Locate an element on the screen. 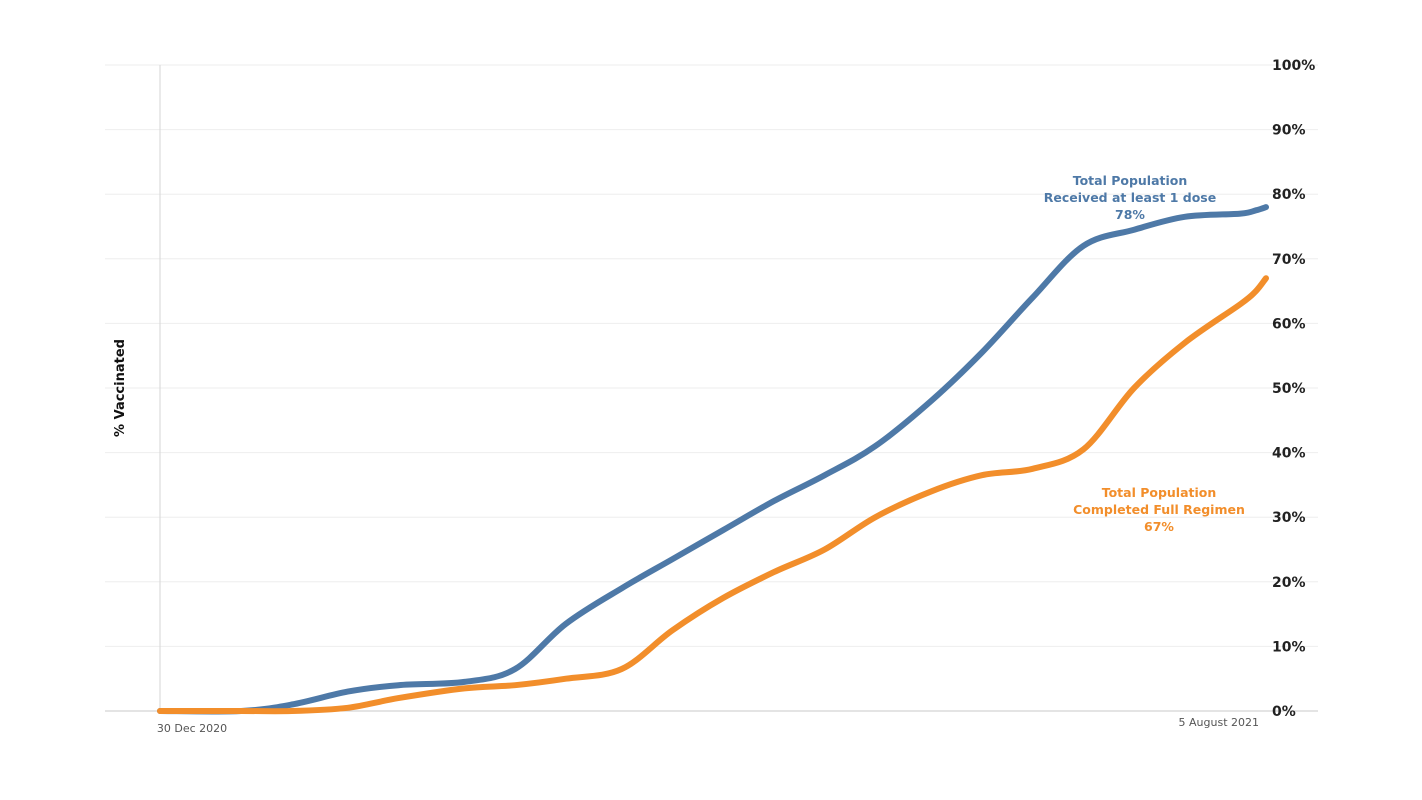 This screenshot has width=1422, height=800. y-tick-label: 90% is located at coordinates (1289, 131).